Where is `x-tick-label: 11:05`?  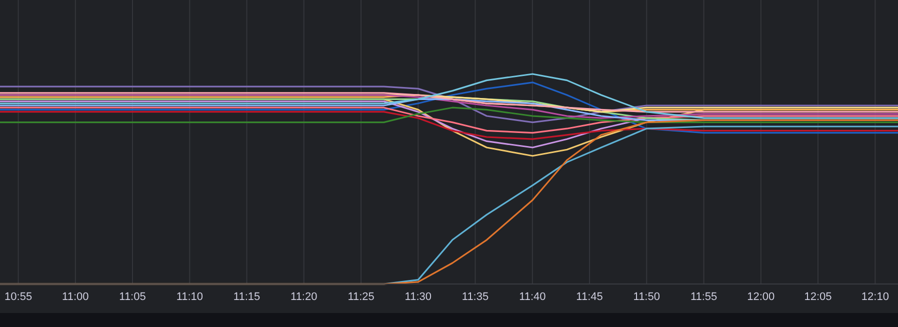 x-tick-label: 11:05 is located at coordinates (132, 297).